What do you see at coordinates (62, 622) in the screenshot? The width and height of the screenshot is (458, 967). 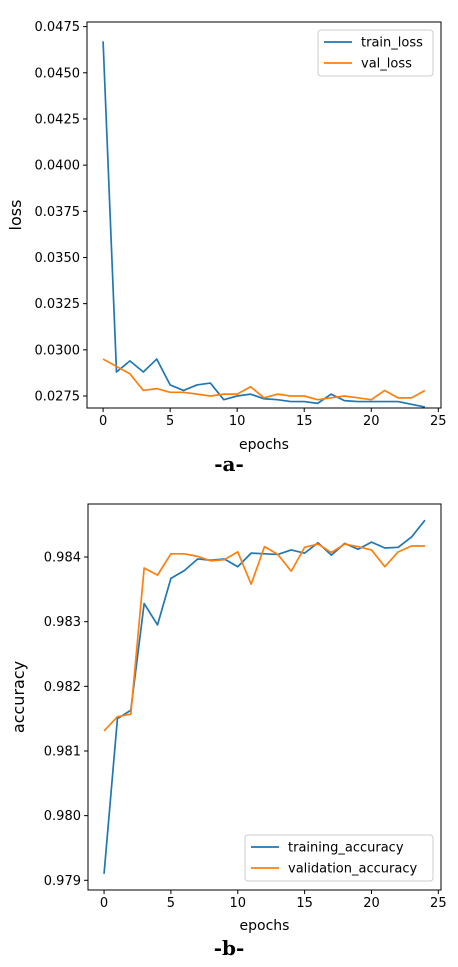 I see `y-tick-label: 0.983` at bounding box center [62, 622].